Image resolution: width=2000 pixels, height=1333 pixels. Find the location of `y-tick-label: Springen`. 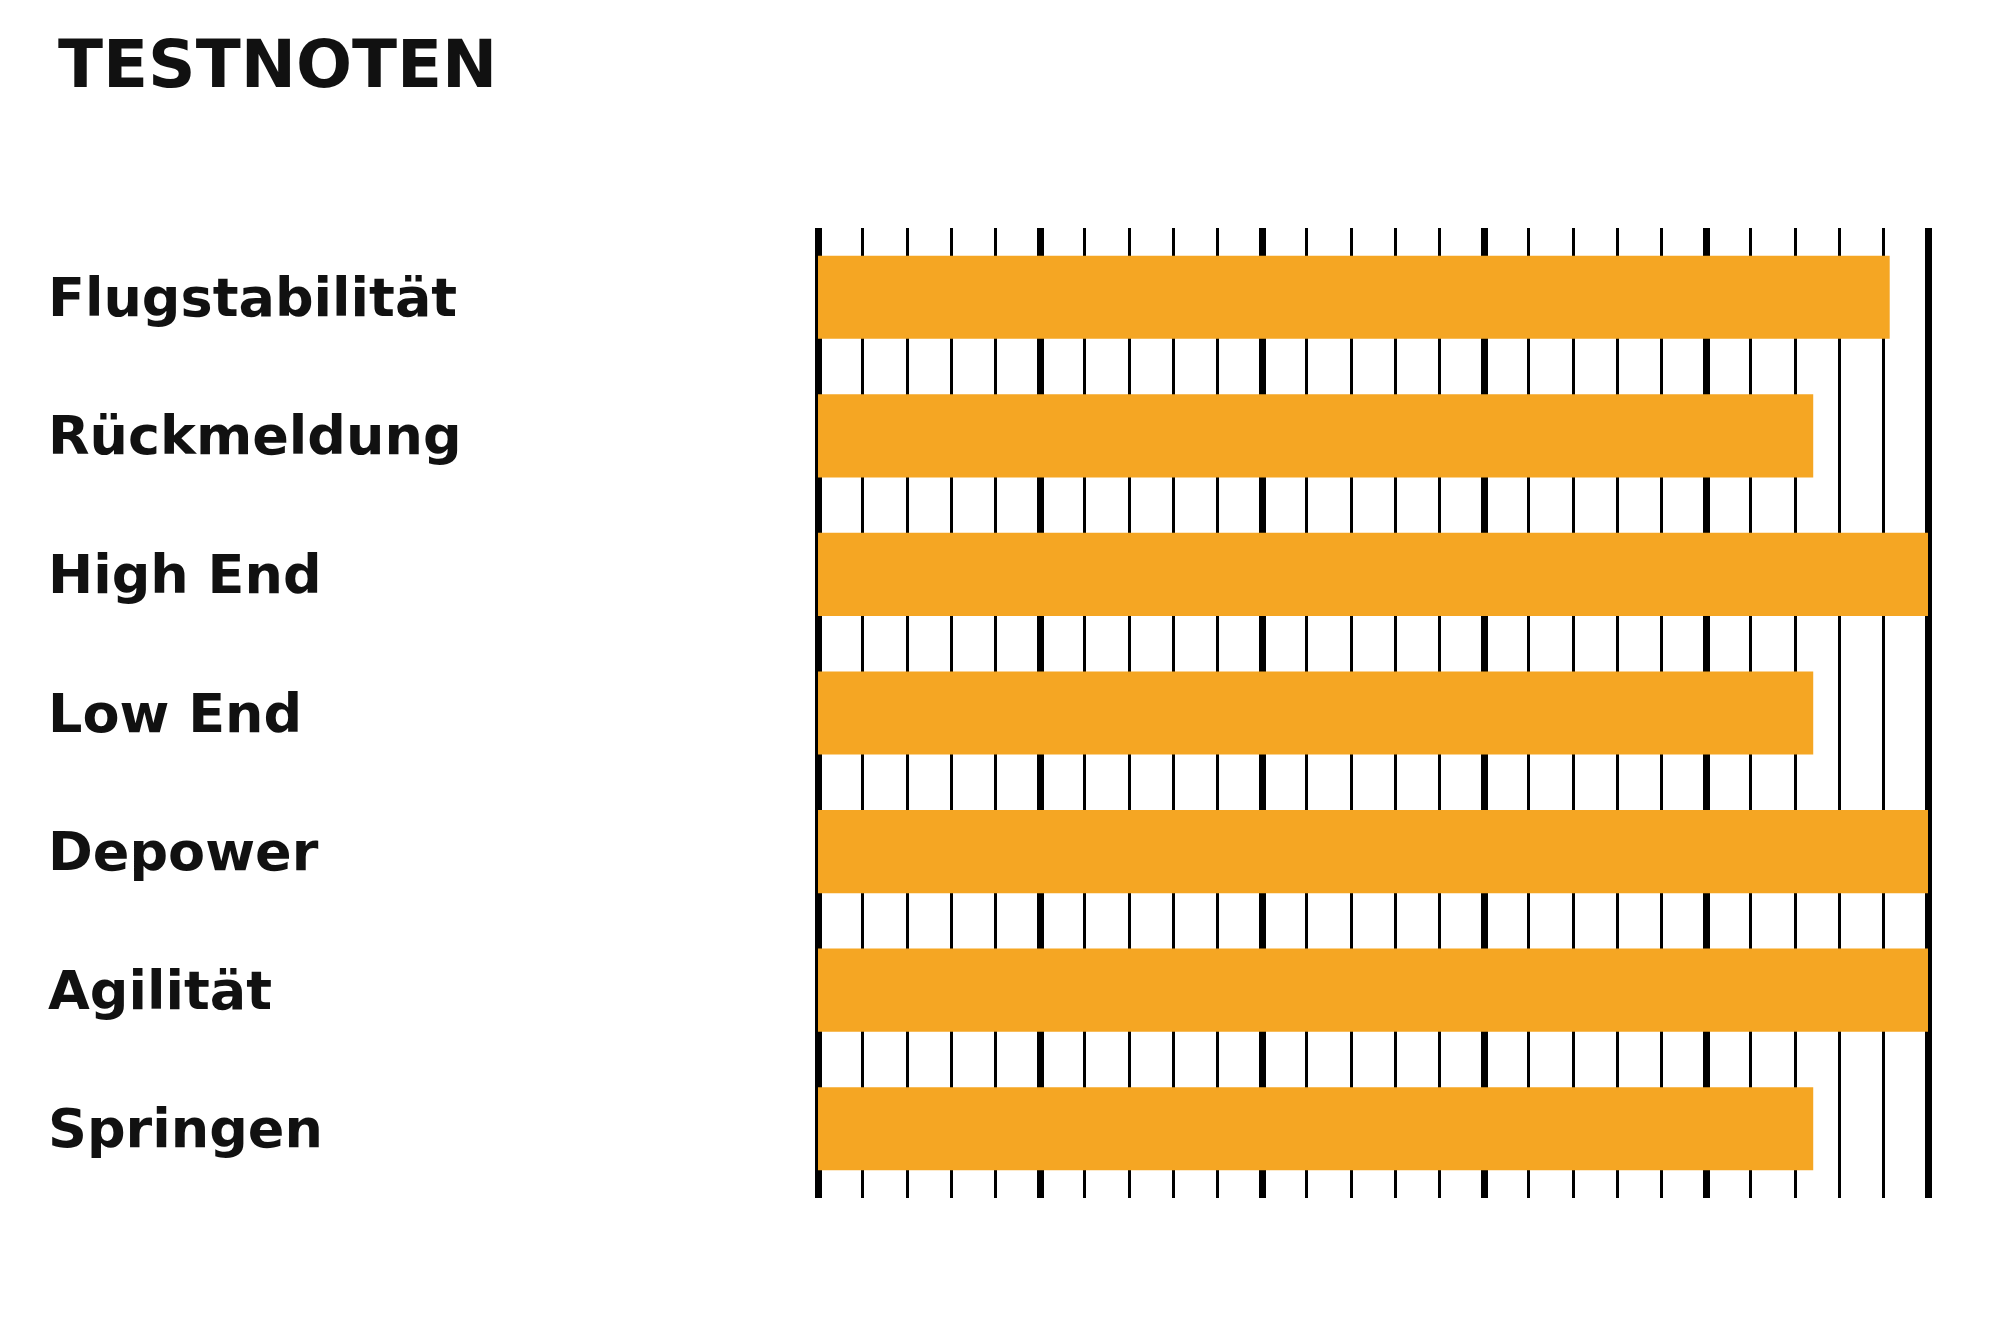

y-tick-label: Springen is located at coordinates (185, 1129).